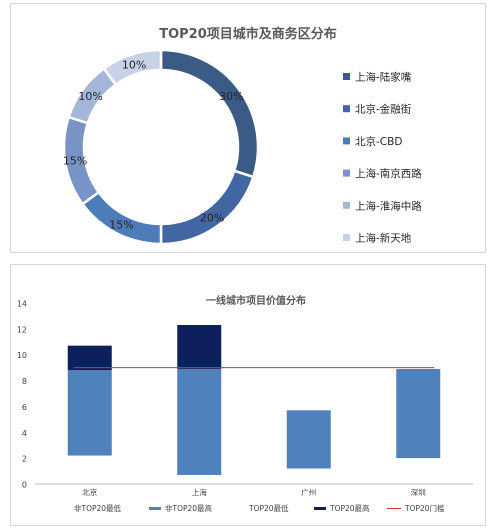  Describe the element at coordinates (418, 492) in the screenshot. I see `x-tick-label: 深圳` at that location.